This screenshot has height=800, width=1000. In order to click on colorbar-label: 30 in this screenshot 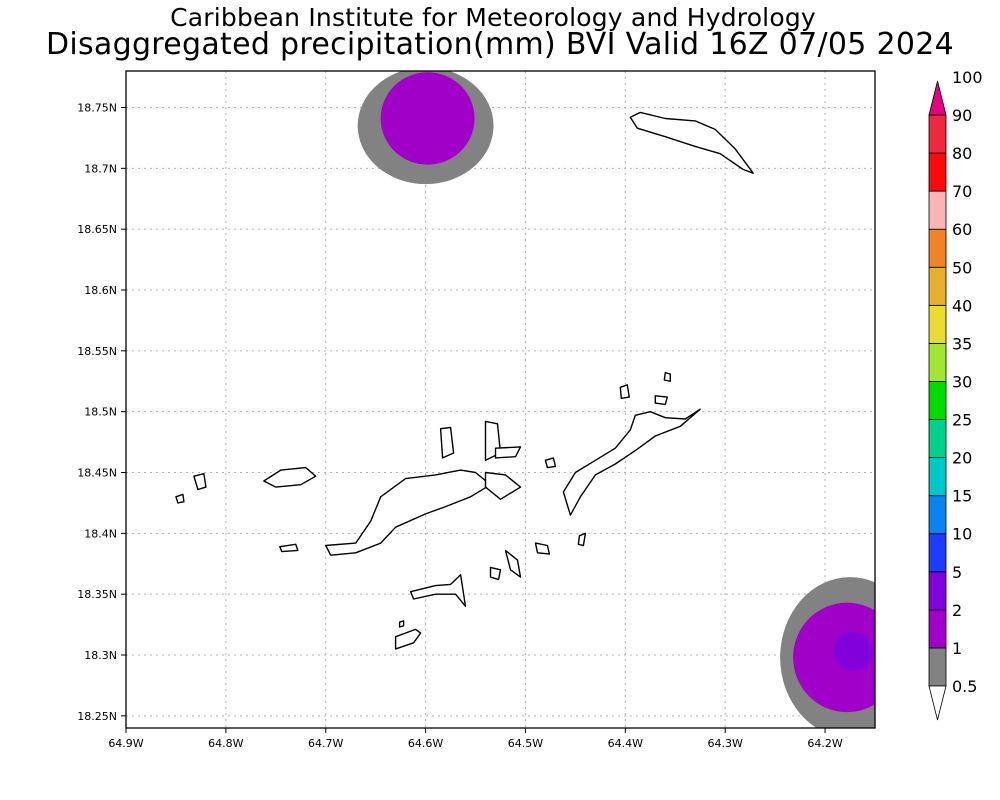, I will do `click(962, 381)`.